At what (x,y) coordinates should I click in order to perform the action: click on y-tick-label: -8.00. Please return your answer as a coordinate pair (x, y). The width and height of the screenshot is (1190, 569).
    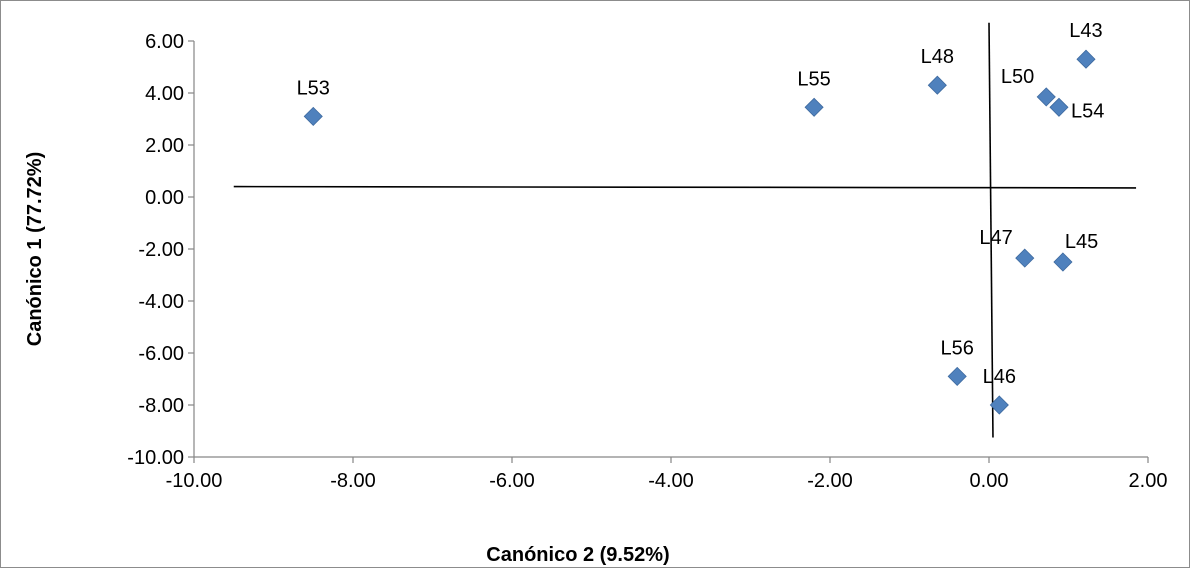
    Looking at the image, I should click on (161, 406).